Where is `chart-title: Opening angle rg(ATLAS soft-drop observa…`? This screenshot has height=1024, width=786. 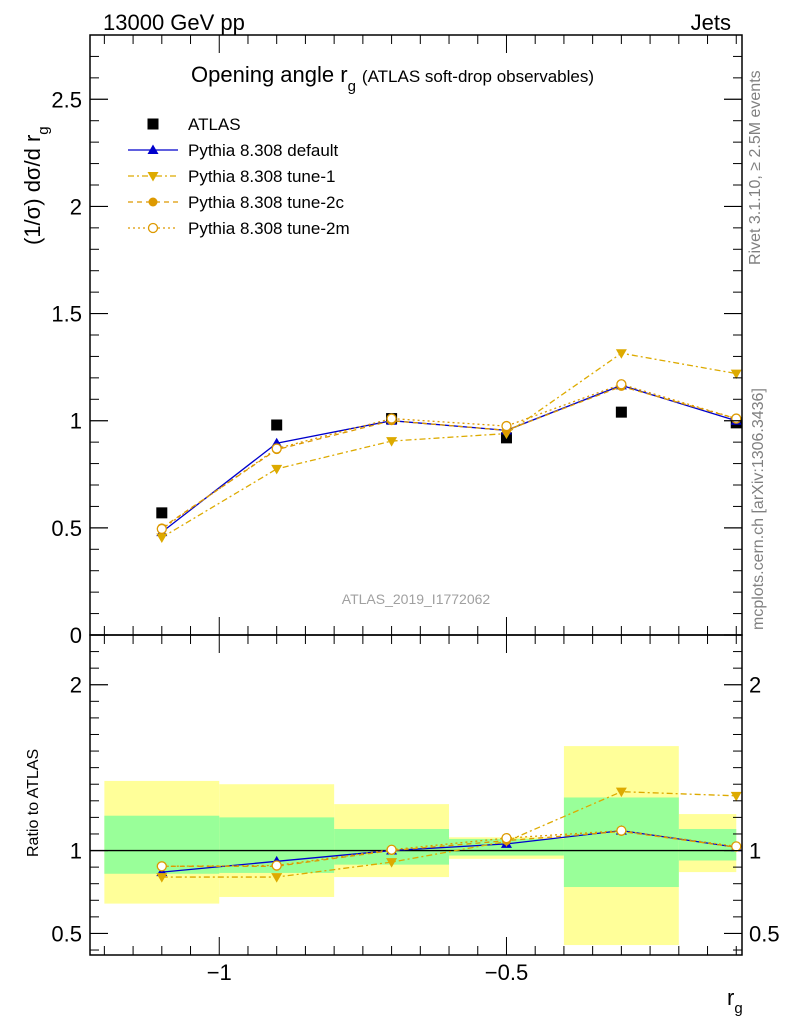
chart-title: Opening angle rg(ATLAS soft-drop observa… is located at coordinates (392, 78).